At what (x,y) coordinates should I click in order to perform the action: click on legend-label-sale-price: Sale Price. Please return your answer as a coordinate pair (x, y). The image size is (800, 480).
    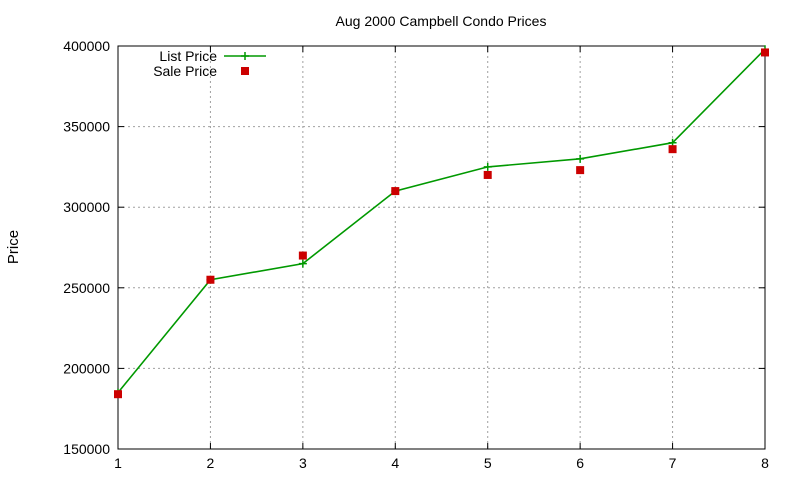
    Looking at the image, I should click on (185, 71).